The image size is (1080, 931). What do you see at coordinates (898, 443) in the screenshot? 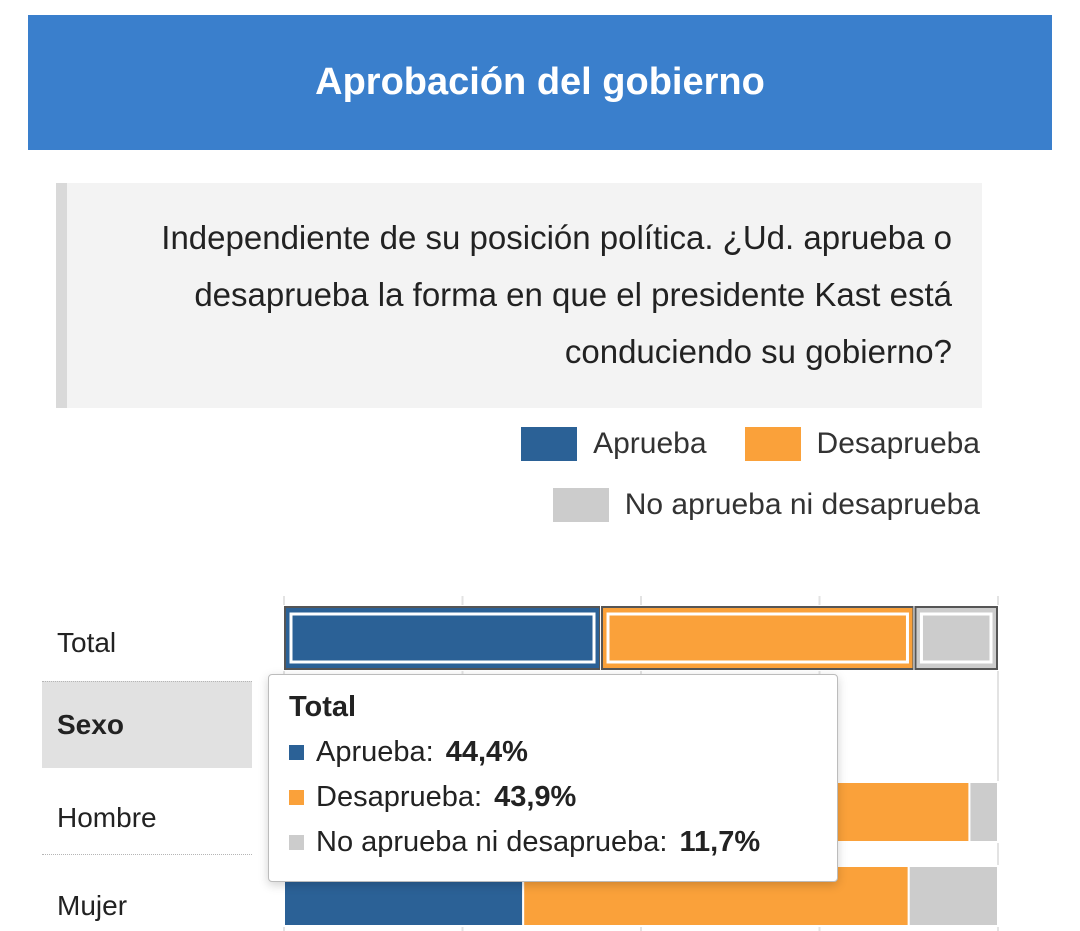
I see `legend-label-desaprueba: Desaprueba` at bounding box center [898, 443].